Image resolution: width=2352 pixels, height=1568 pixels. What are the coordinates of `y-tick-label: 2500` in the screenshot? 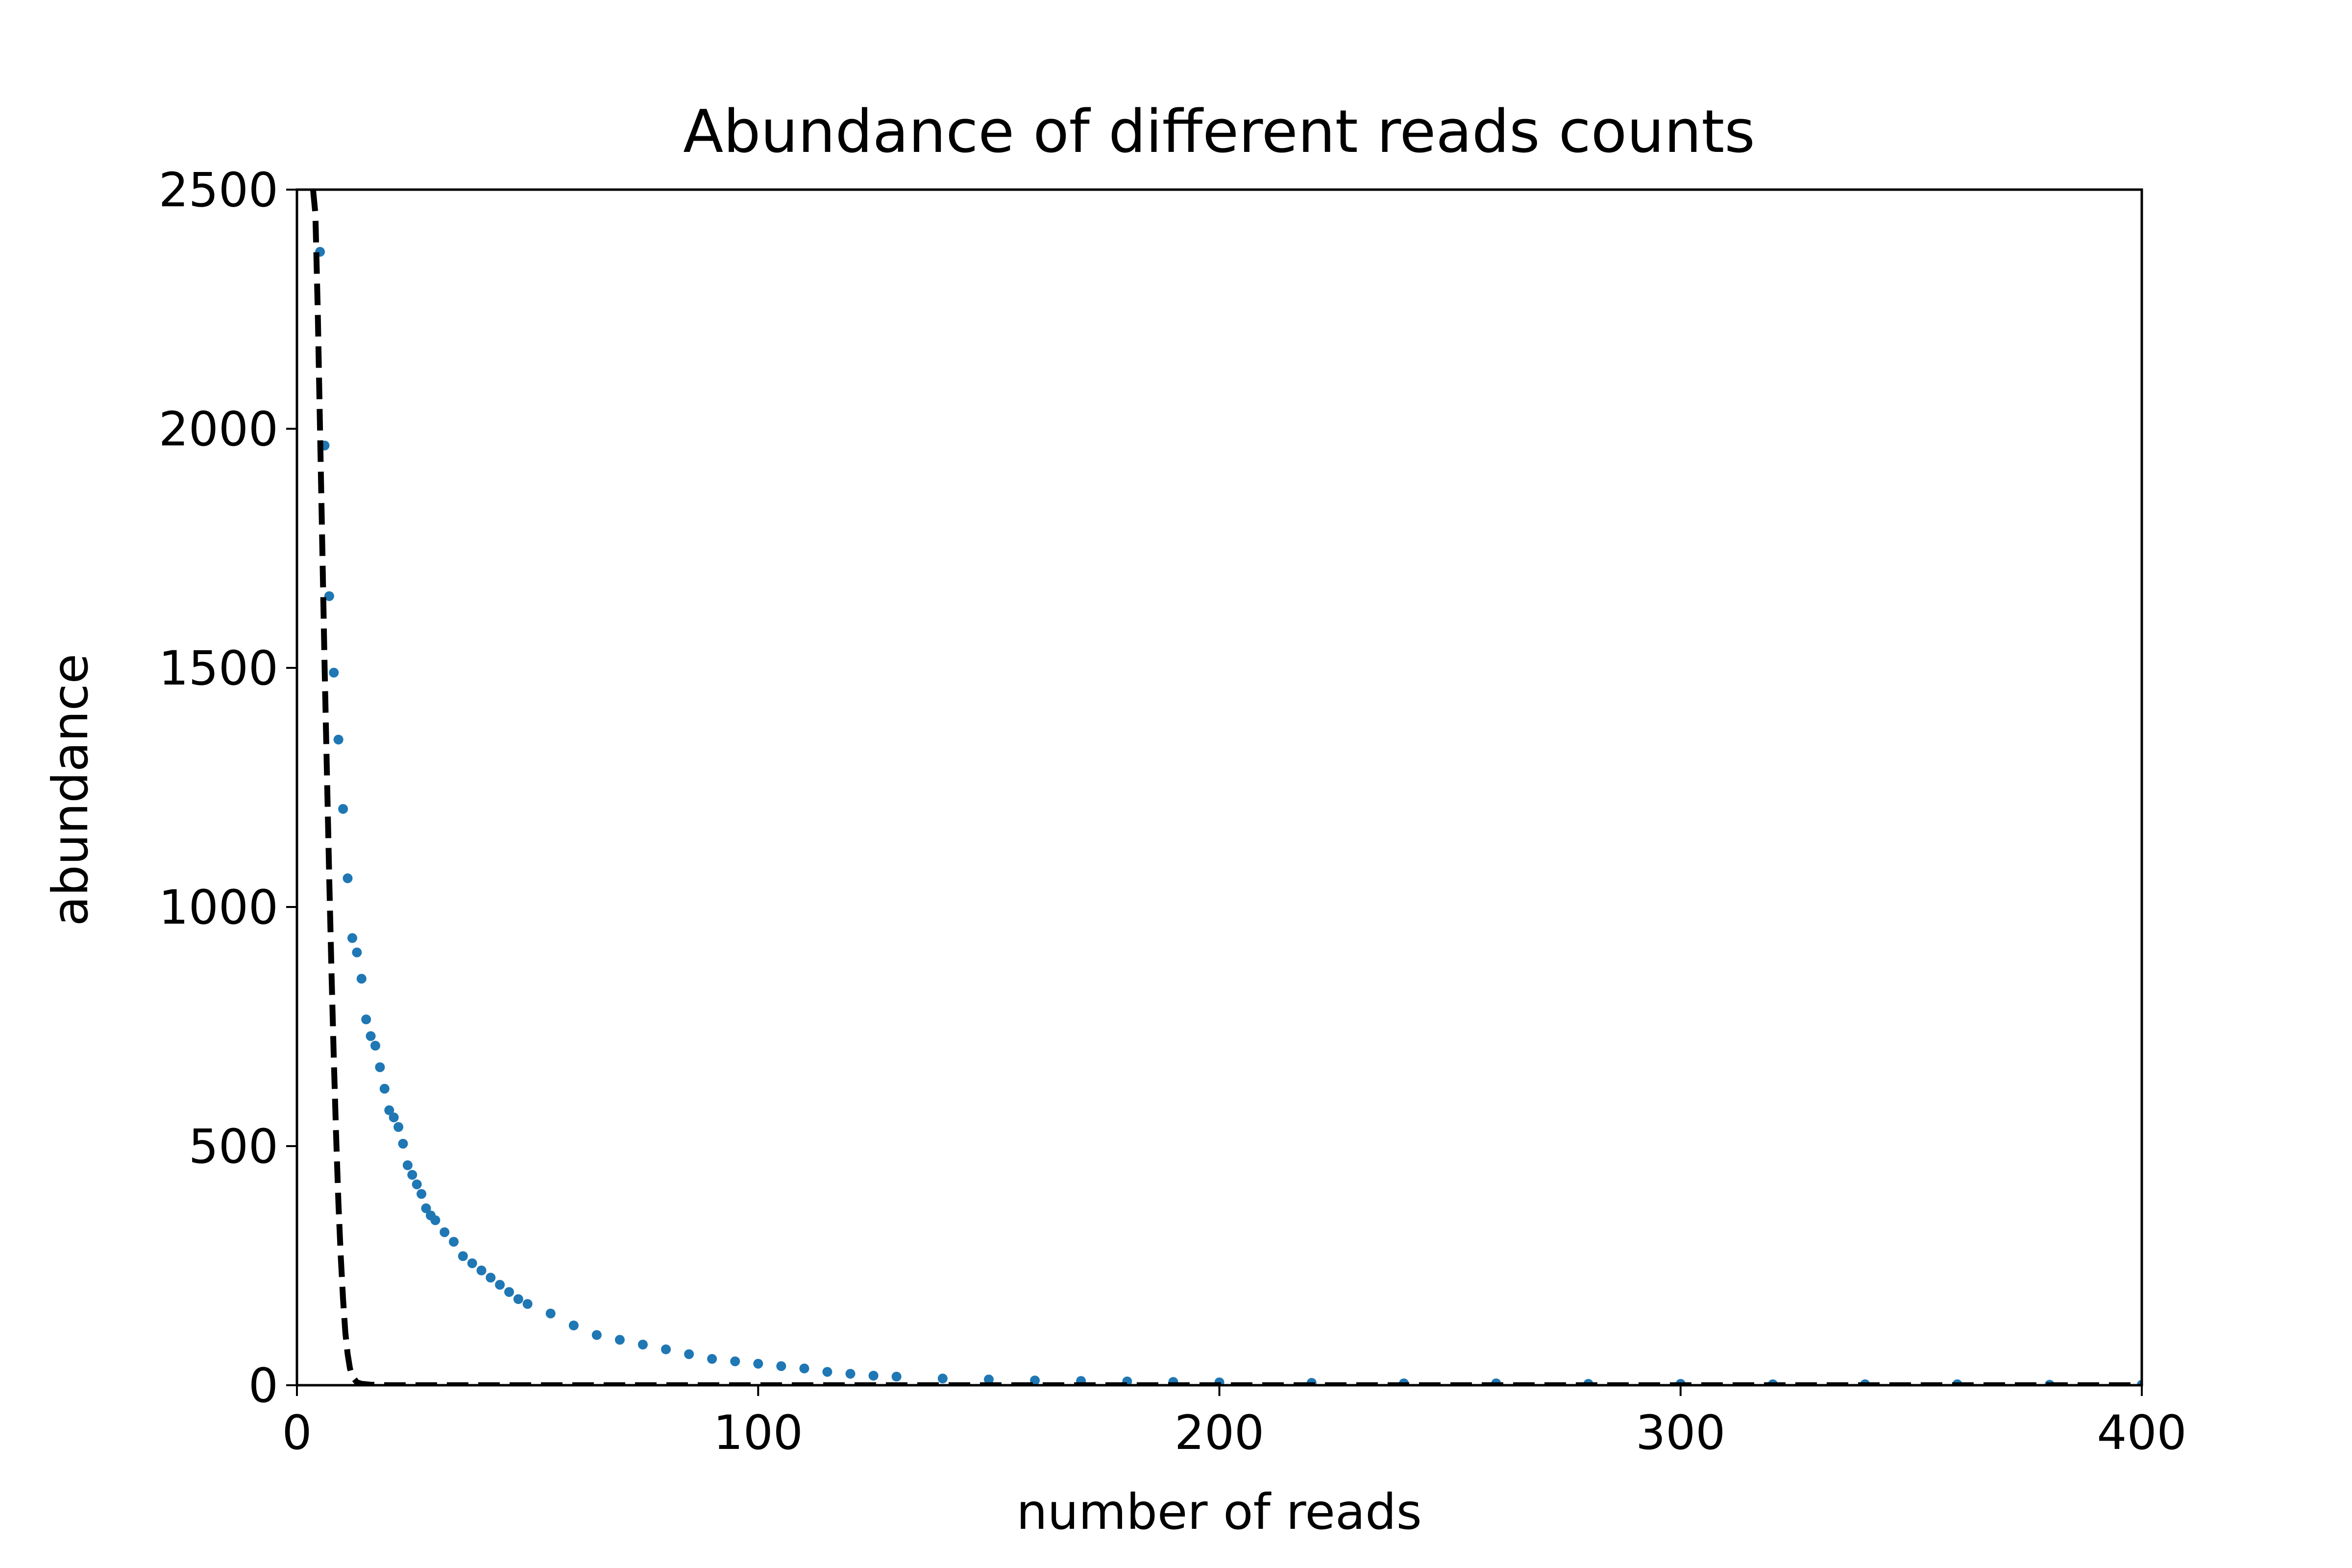 It's located at (218, 190).